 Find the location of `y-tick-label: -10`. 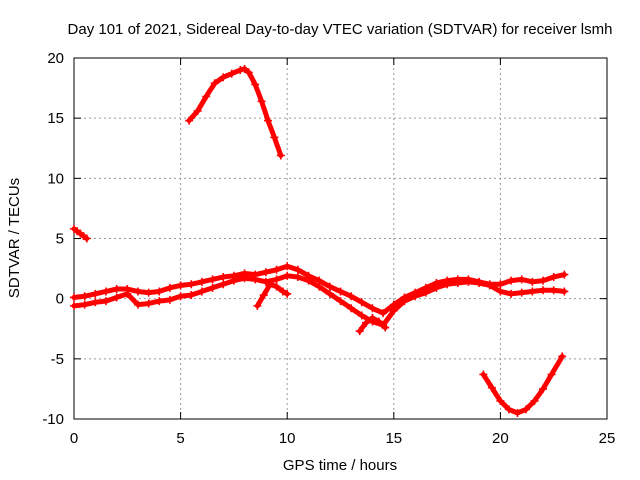

y-tick-label: -10 is located at coordinates (53, 419).